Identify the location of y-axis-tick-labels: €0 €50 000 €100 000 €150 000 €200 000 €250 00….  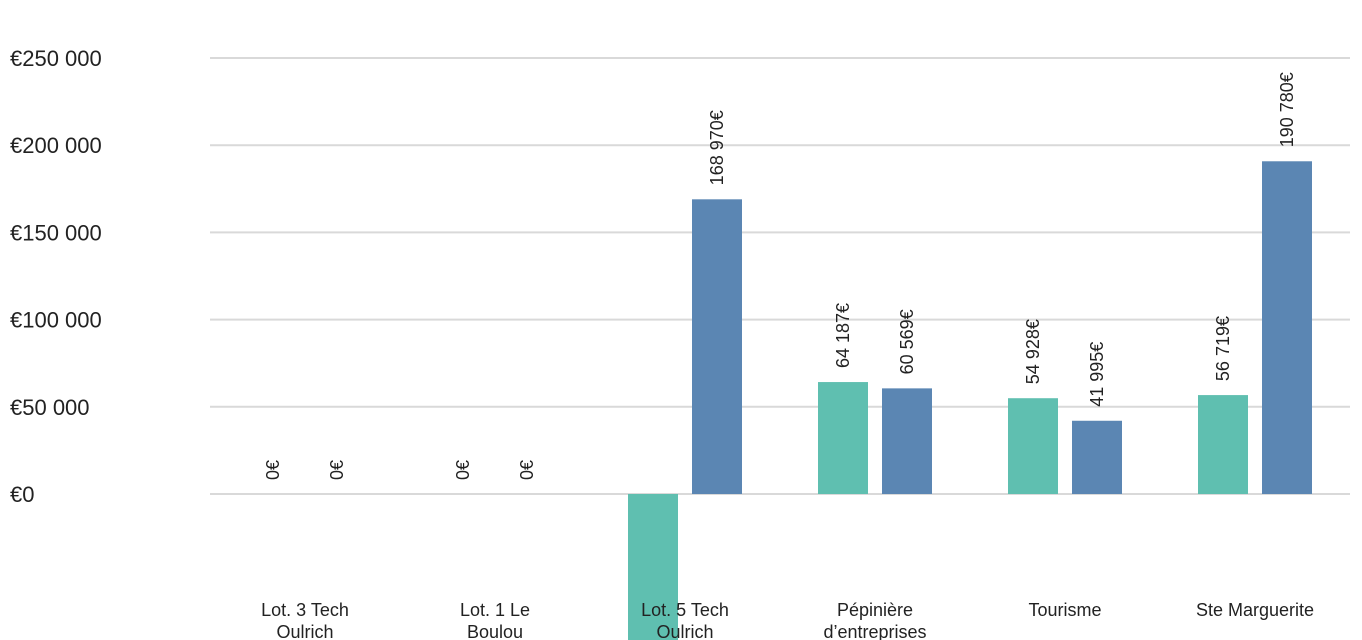
(56, 276).